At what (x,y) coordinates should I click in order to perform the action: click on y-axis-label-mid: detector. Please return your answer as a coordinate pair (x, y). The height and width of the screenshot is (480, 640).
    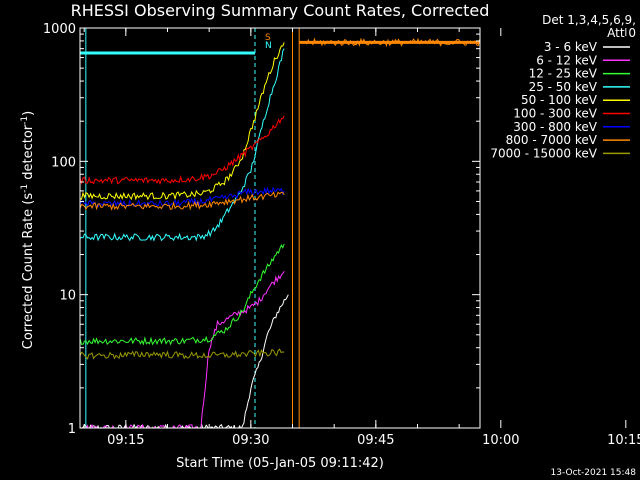
    Looking at the image, I should click on (28, 154).